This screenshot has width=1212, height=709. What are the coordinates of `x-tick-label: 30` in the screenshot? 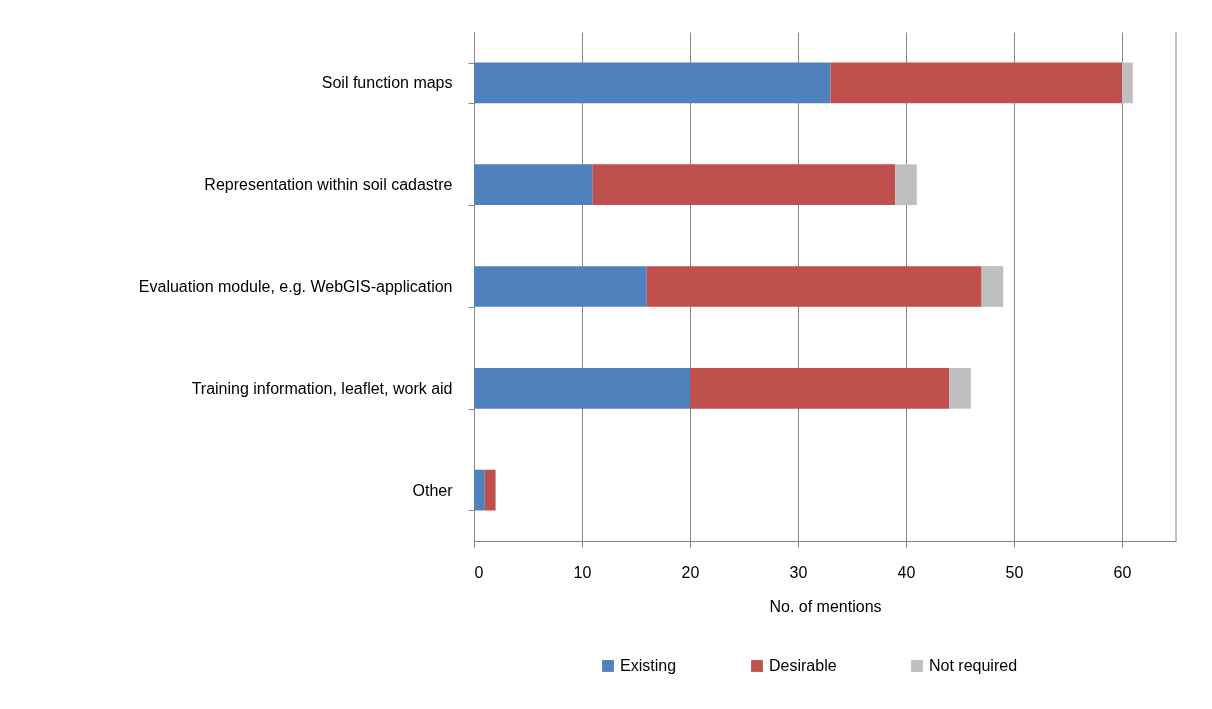 It's located at (798, 572).